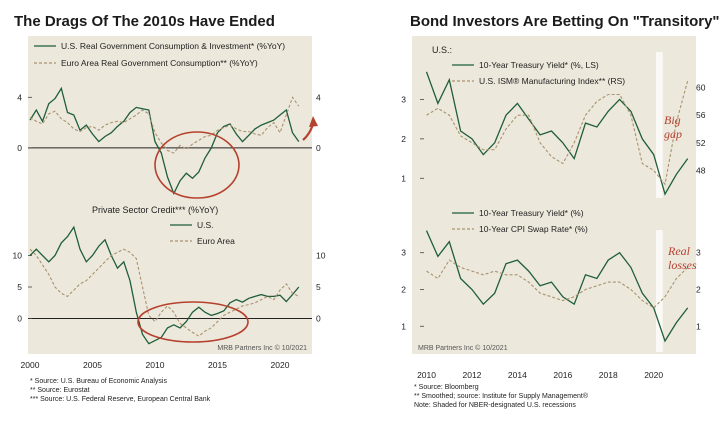 The image size is (728, 430). What do you see at coordinates (262, 348) in the screenshot?
I see `left-credit: MRB Partners Inc © 10/2021` at bounding box center [262, 348].